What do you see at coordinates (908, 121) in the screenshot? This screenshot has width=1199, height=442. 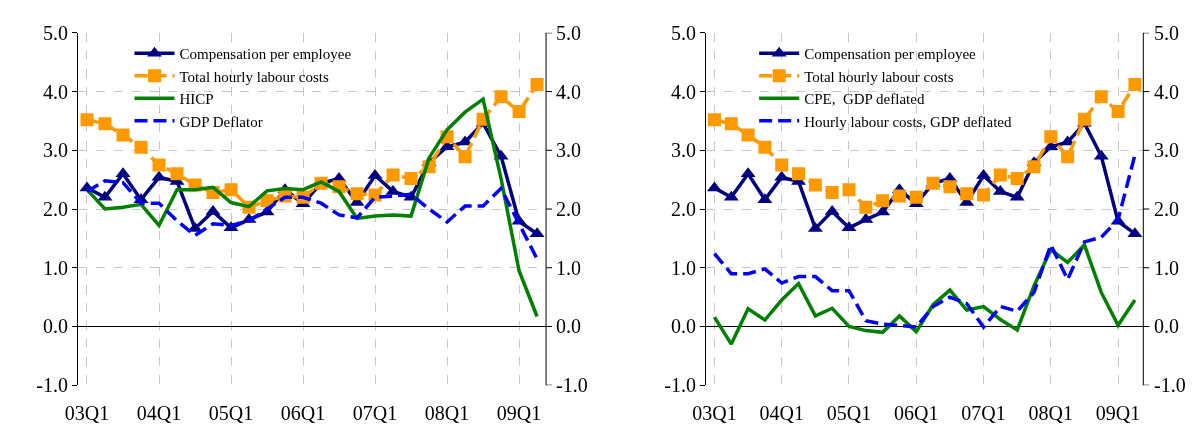 I see `legend-label: Hourly labour costs, GDP deflated` at bounding box center [908, 121].